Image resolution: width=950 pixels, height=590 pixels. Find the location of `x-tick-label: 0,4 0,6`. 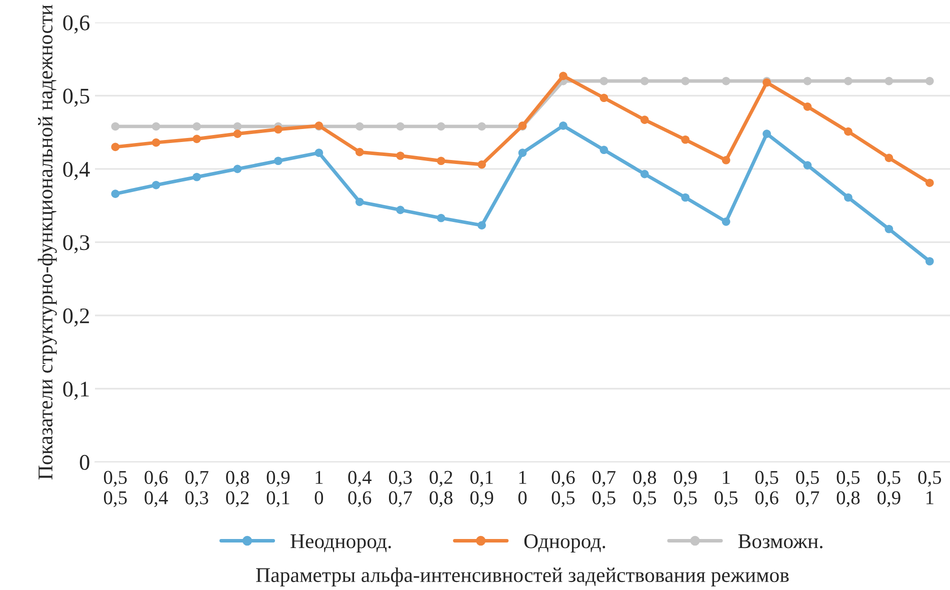

x-tick-label: 0,4 0,6 is located at coordinates (360, 489).